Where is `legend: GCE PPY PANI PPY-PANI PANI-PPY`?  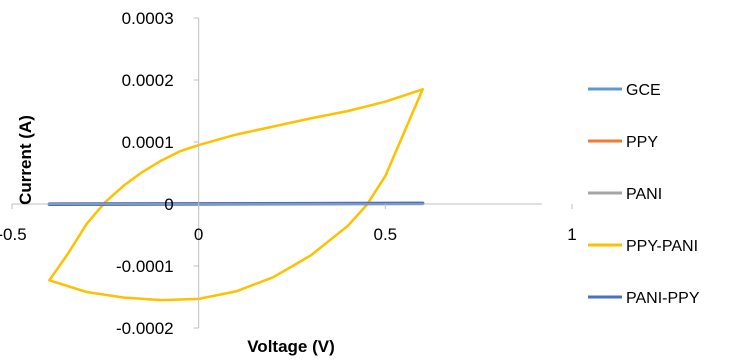
legend: GCE PPY PANI PPY-PANI PANI-PPY is located at coordinates (644, 194).